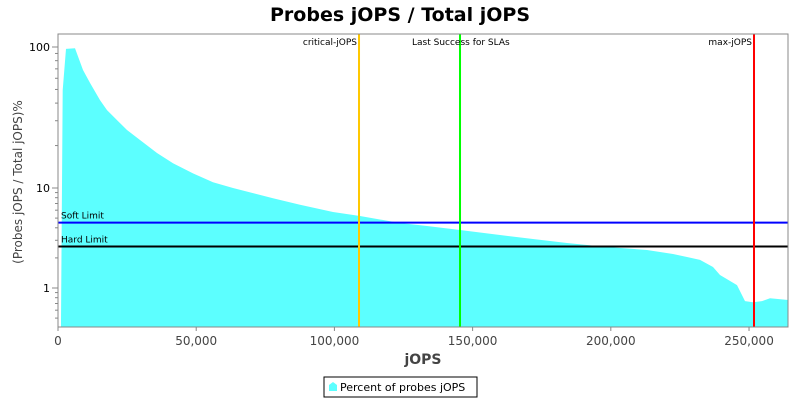 The width and height of the screenshot is (800, 404). What do you see at coordinates (473, 341) in the screenshot?
I see `x-tick-label: 150,000` at bounding box center [473, 341].